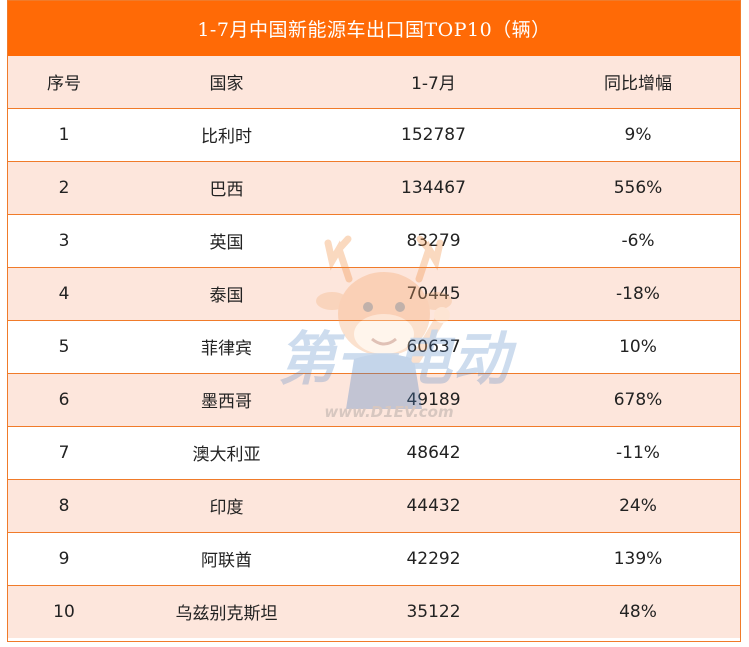  What do you see at coordinates (226, 82) in the screenshot?
I see `header-country: 国家` at bounding box center [226, 82].